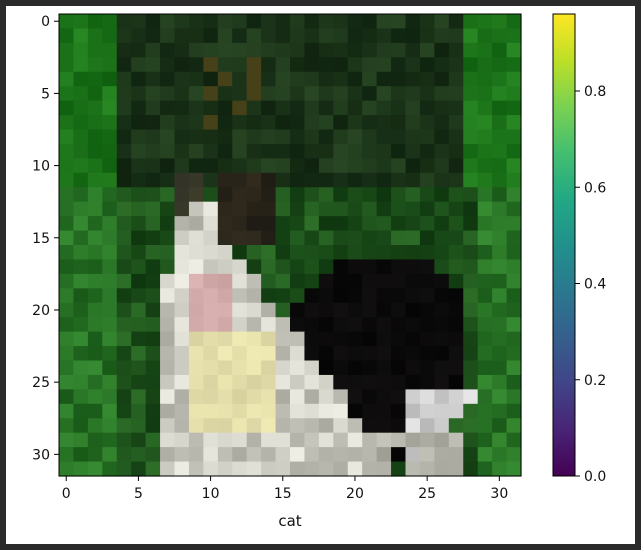  What do you see at coordinates (595, 477) in the screenshot?
I see `colorbar-tick-label: 0.0` at bounding box center [595, 477].